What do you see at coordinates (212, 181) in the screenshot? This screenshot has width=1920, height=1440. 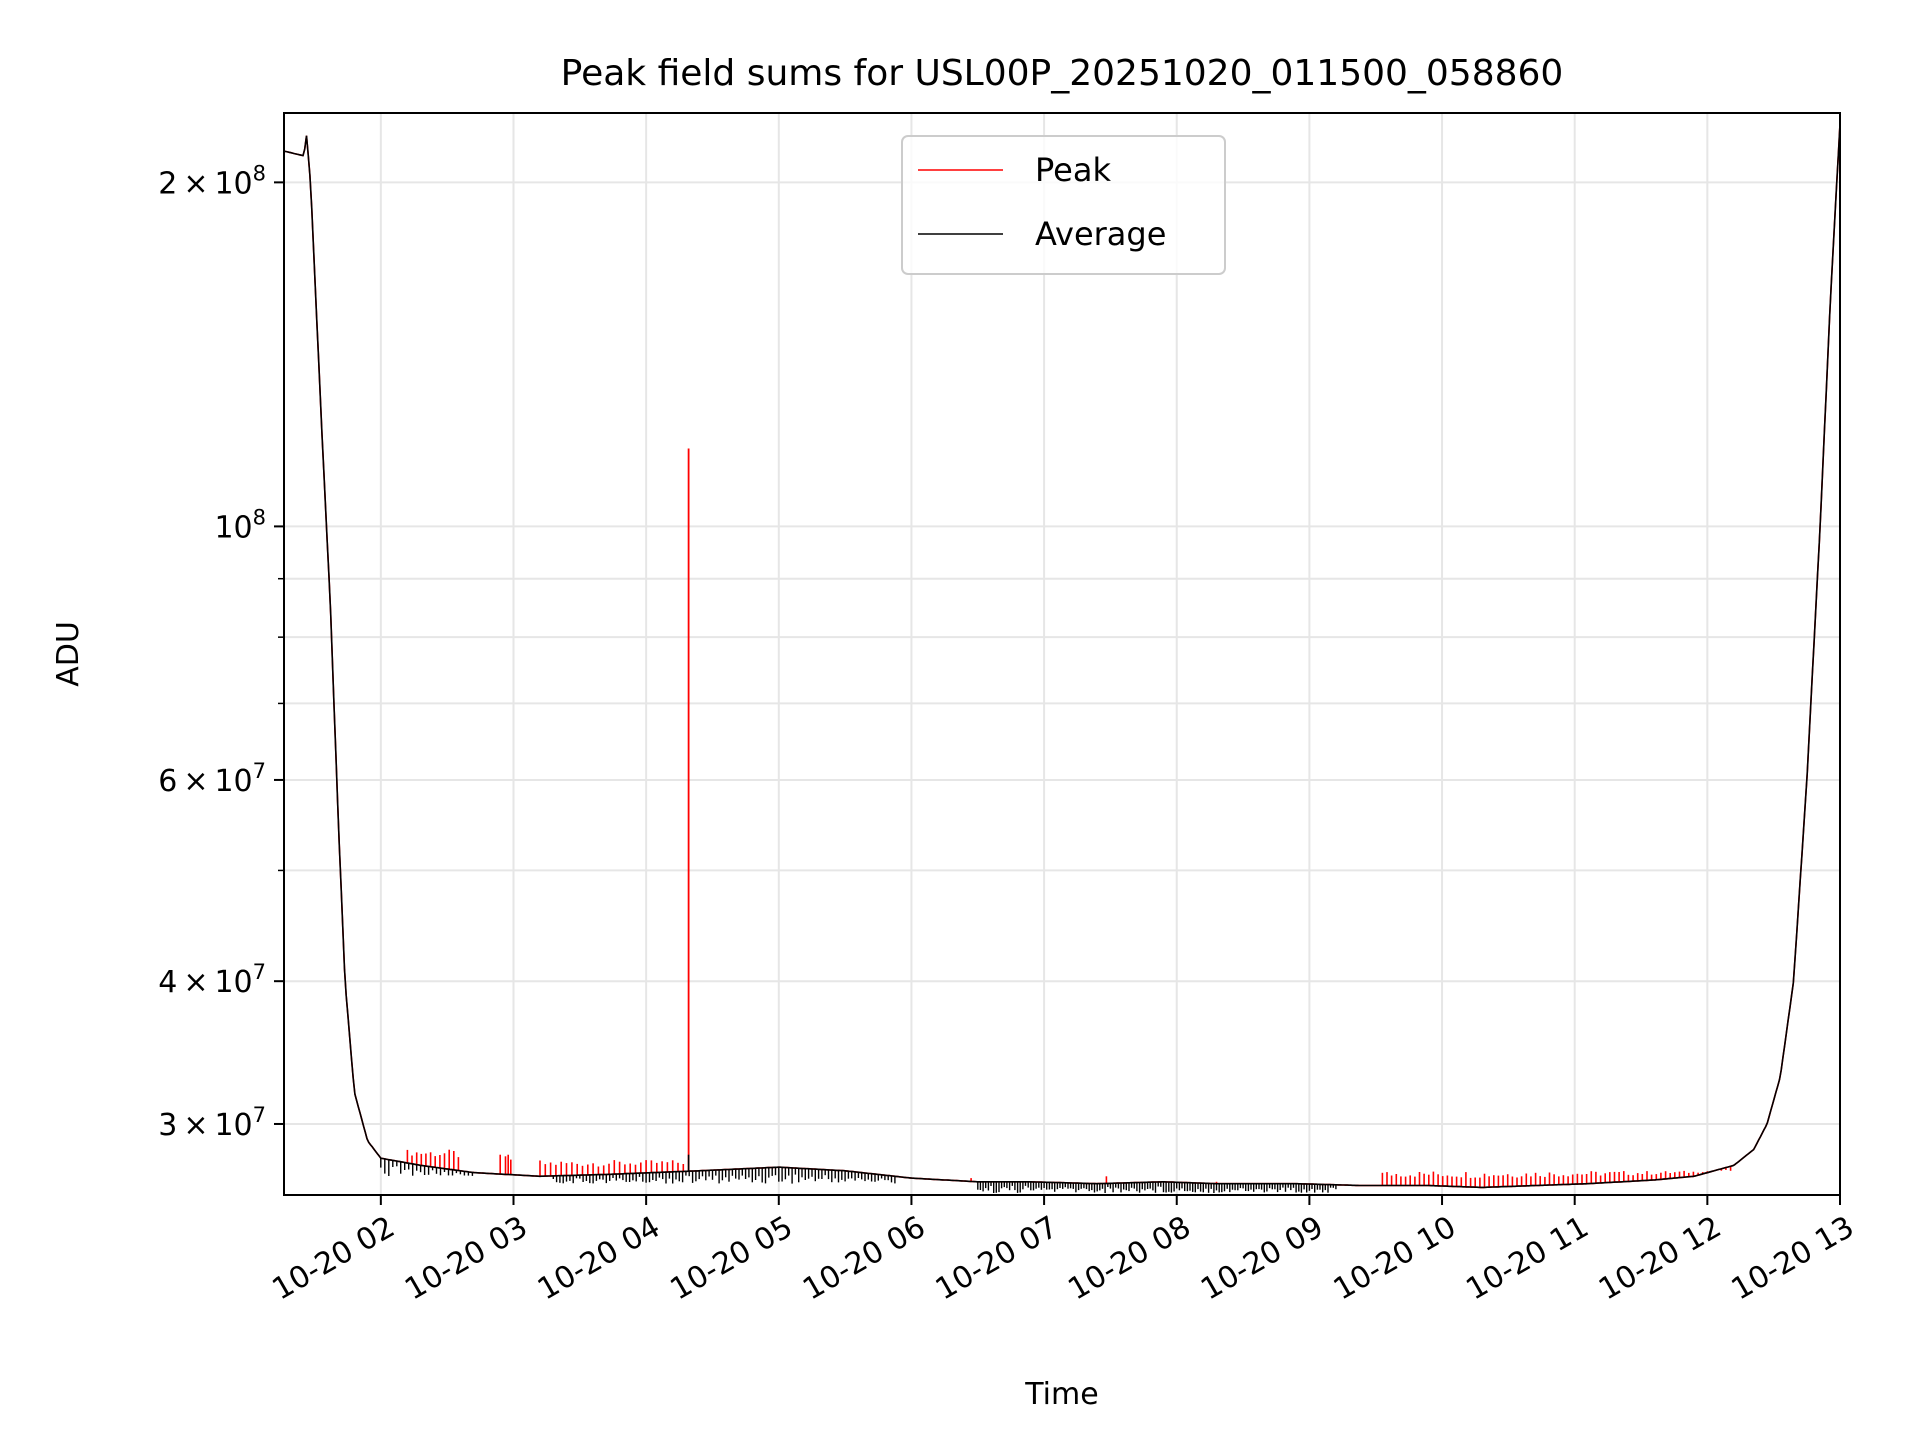 I see `y-tick-label: 2 × 10⁸` at bounding box center [212, 181].